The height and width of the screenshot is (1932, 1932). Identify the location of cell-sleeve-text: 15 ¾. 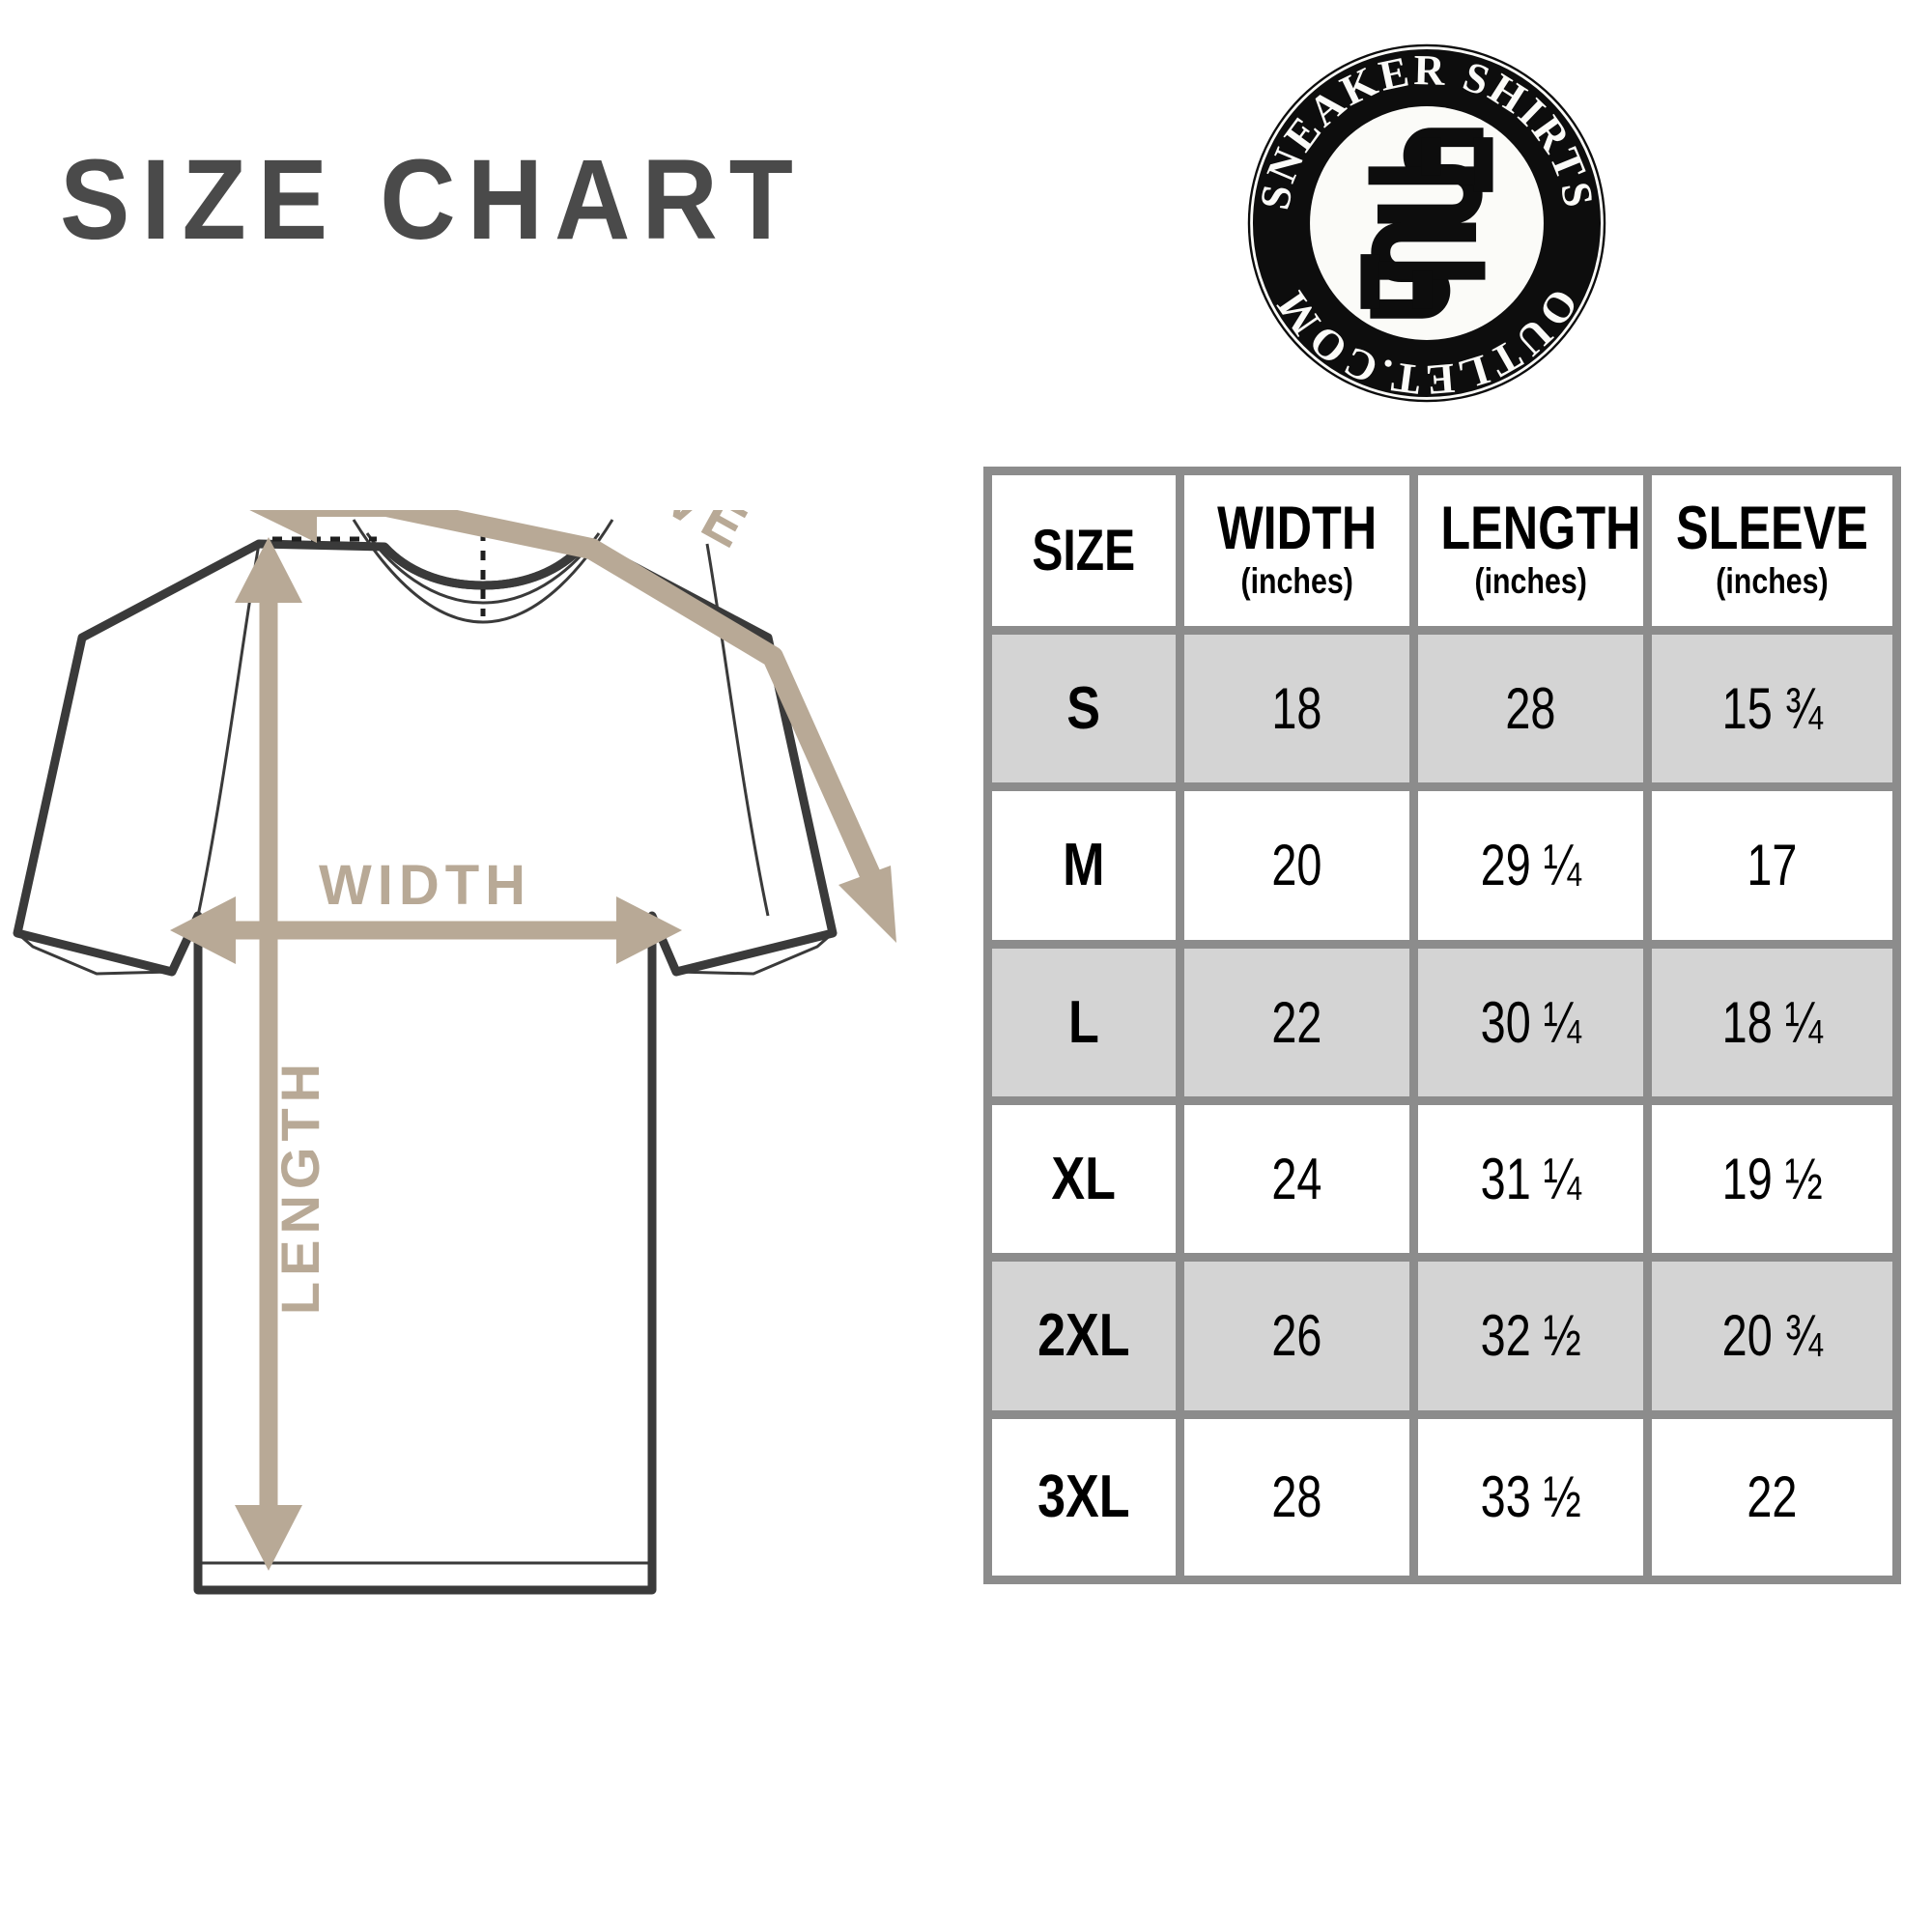
(1772, 709).